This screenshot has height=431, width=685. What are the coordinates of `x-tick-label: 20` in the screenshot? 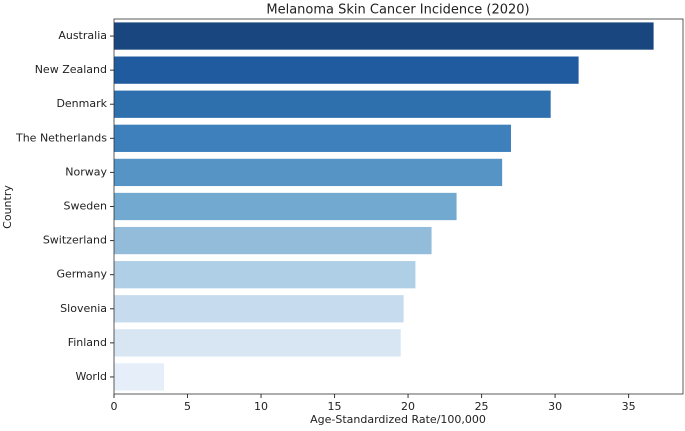 It's located at (408, 406).